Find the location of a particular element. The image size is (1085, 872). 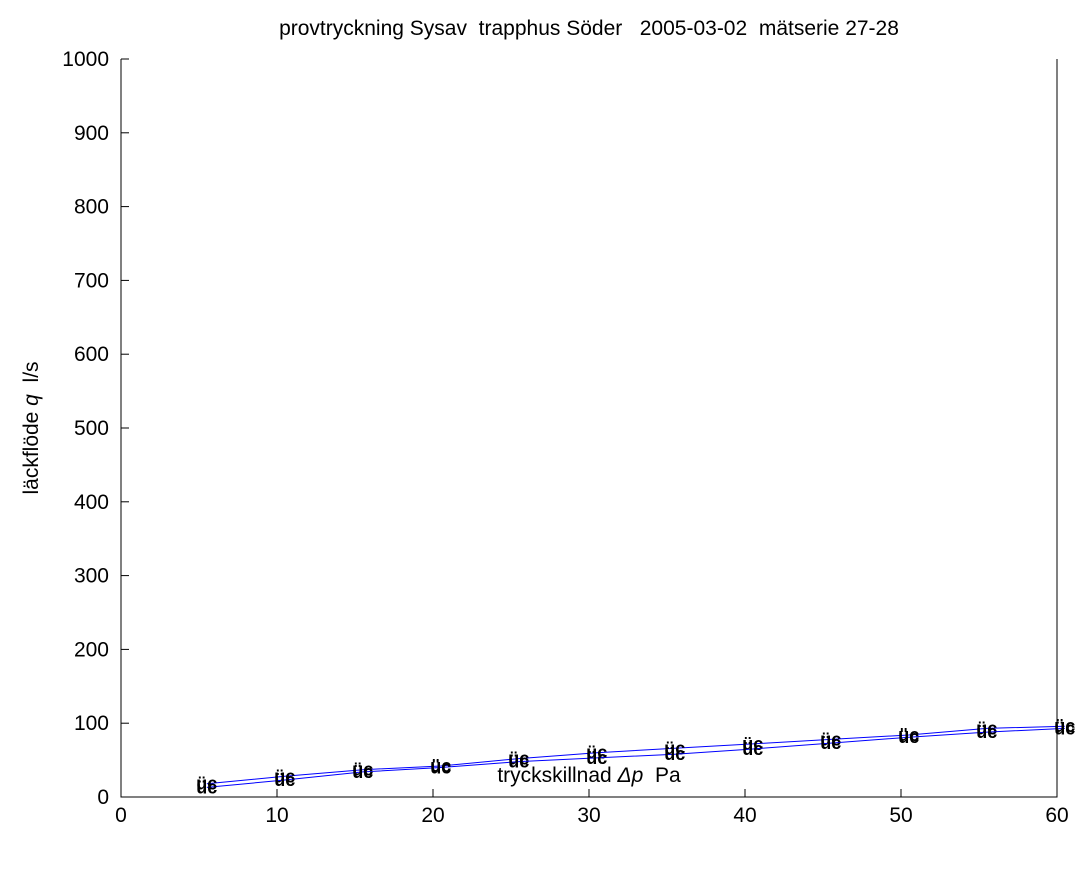

x-tick-label: 60 is located at coordinates (1056, 815).